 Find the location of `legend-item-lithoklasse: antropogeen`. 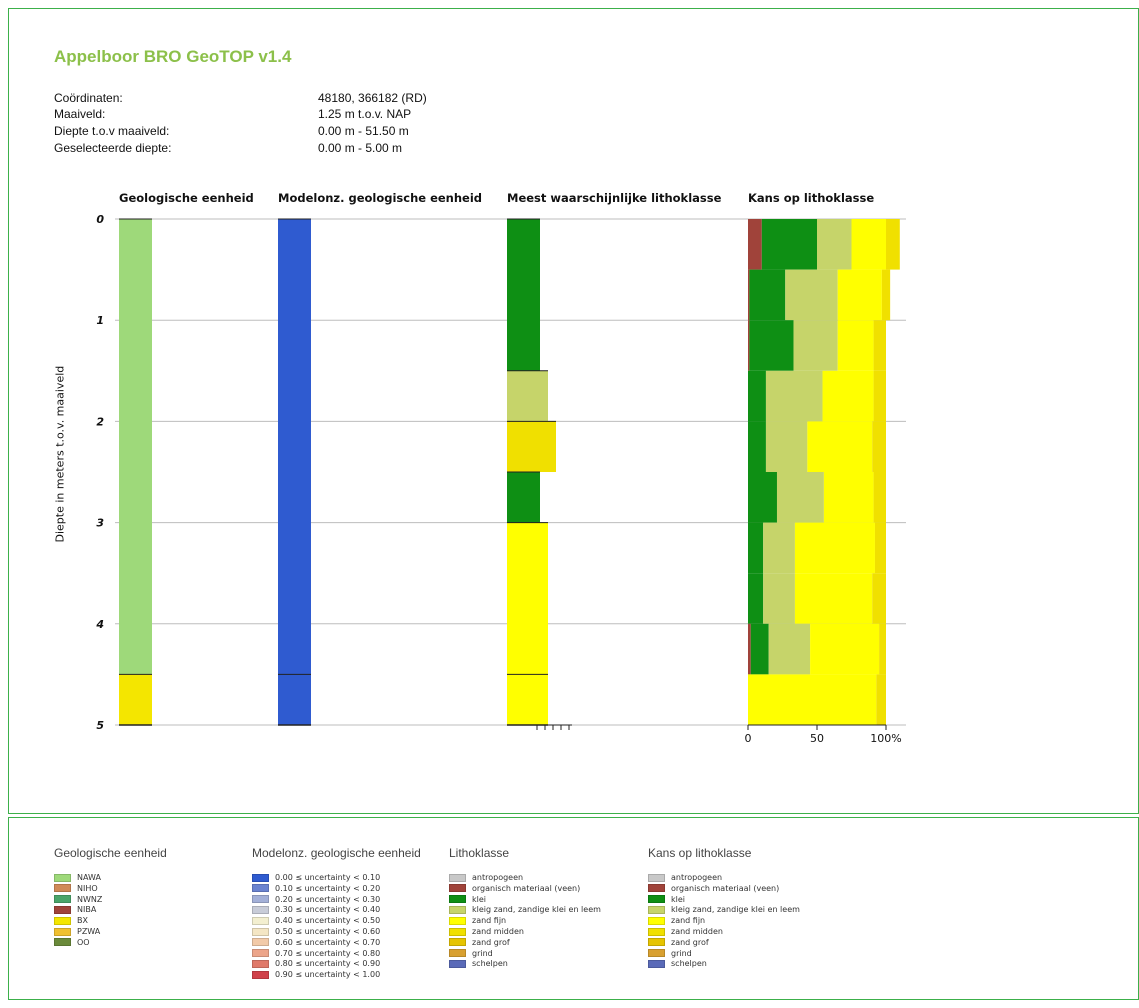

legend-item-lithoklasse: antropogeen is located at coordinates (486, 878).